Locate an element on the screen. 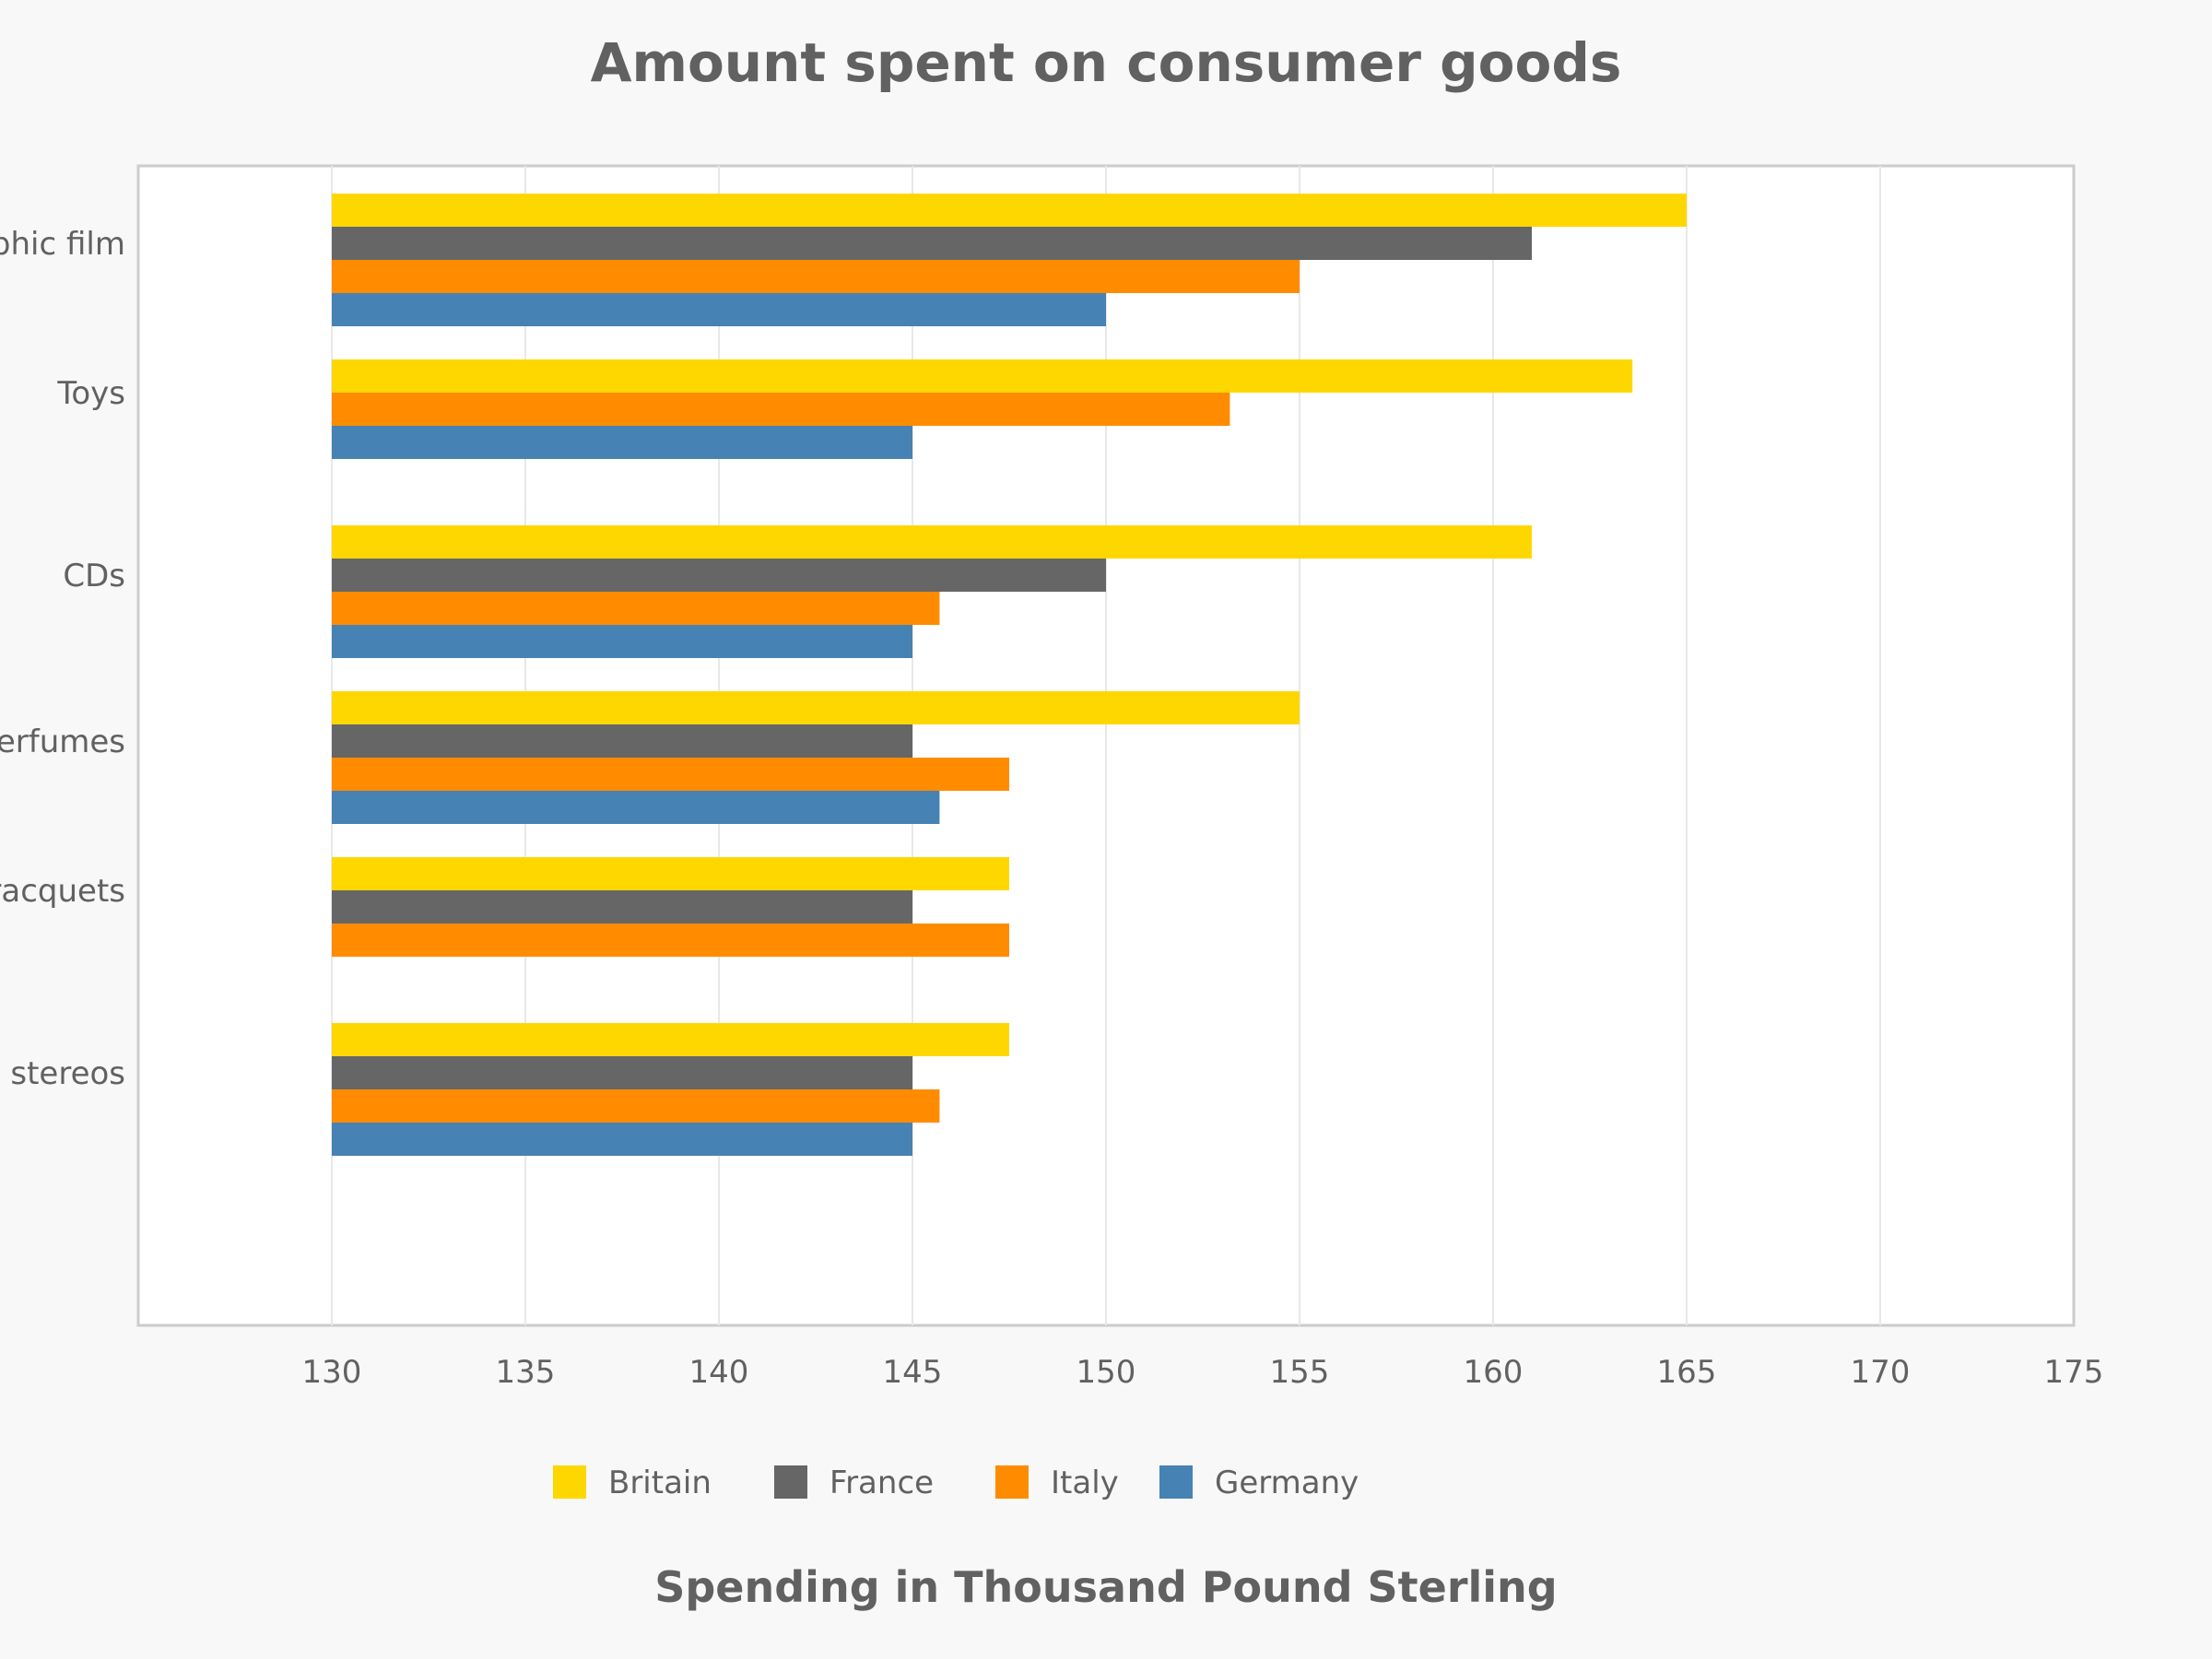  x-tick-label: 140 is located at coordinates (719, 1372).